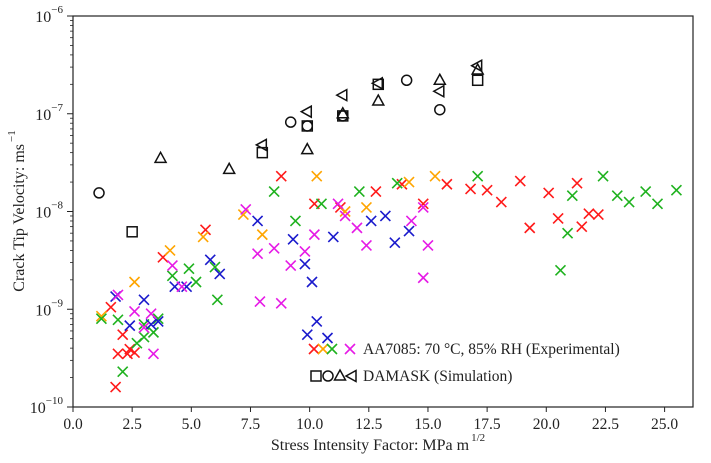  What do you see at coordinates (132, 232) in the screenshot?
I see `data-point-square` at bounding box center [132, 232].